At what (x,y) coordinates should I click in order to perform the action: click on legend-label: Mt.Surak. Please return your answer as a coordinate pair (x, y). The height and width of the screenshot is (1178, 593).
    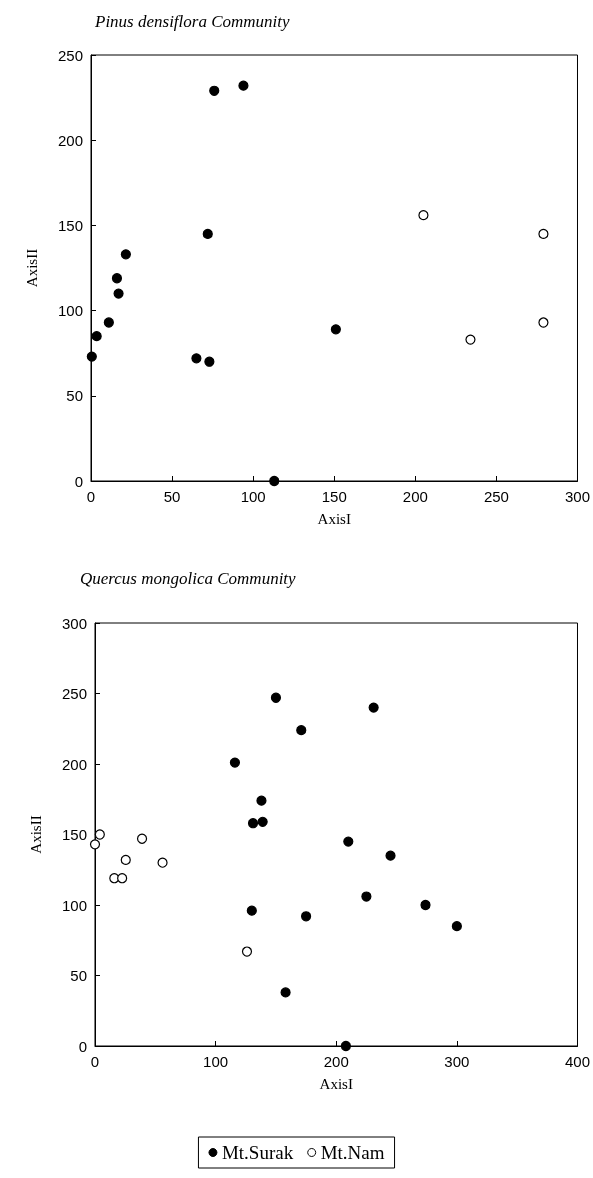
    Looking at the image, I should click on (257, 1152).